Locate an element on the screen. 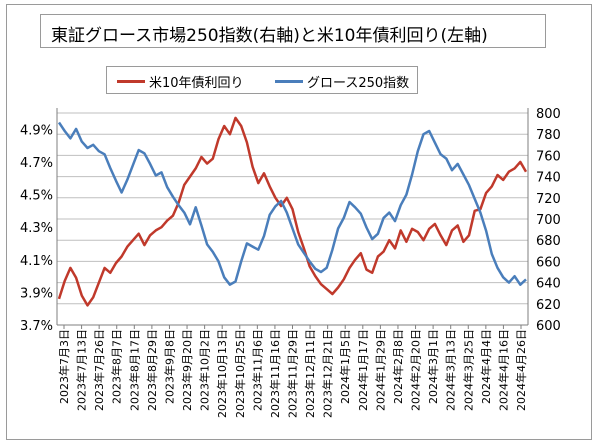 The image size is (600, 444). legend-swatch-yield is located at coordinates (131, 81).